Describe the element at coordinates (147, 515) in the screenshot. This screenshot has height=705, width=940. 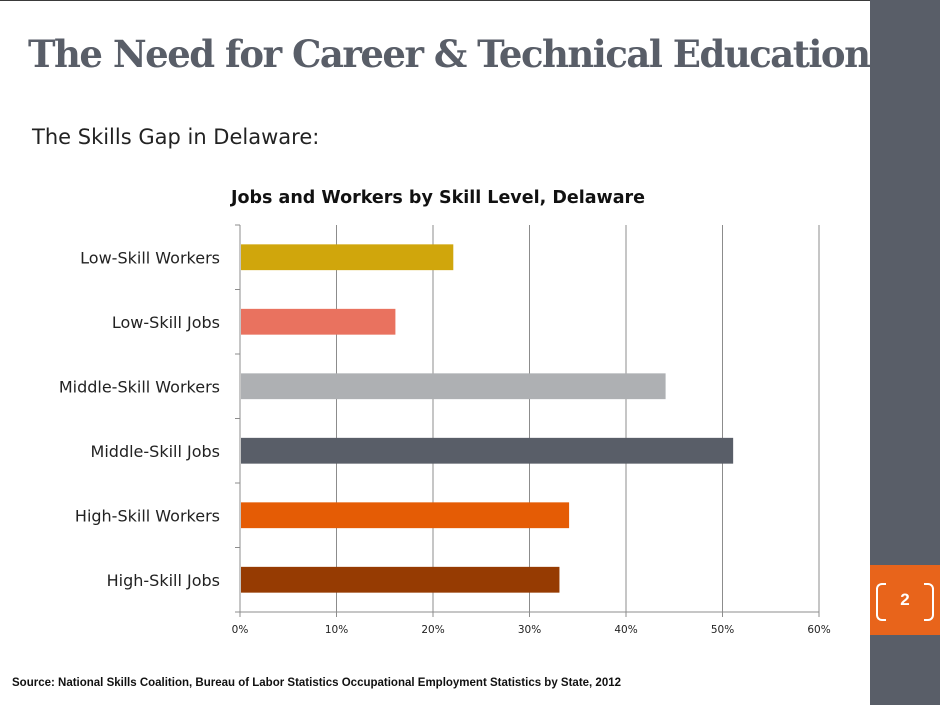
I see `category-label: High-Skill Workers` at that location.